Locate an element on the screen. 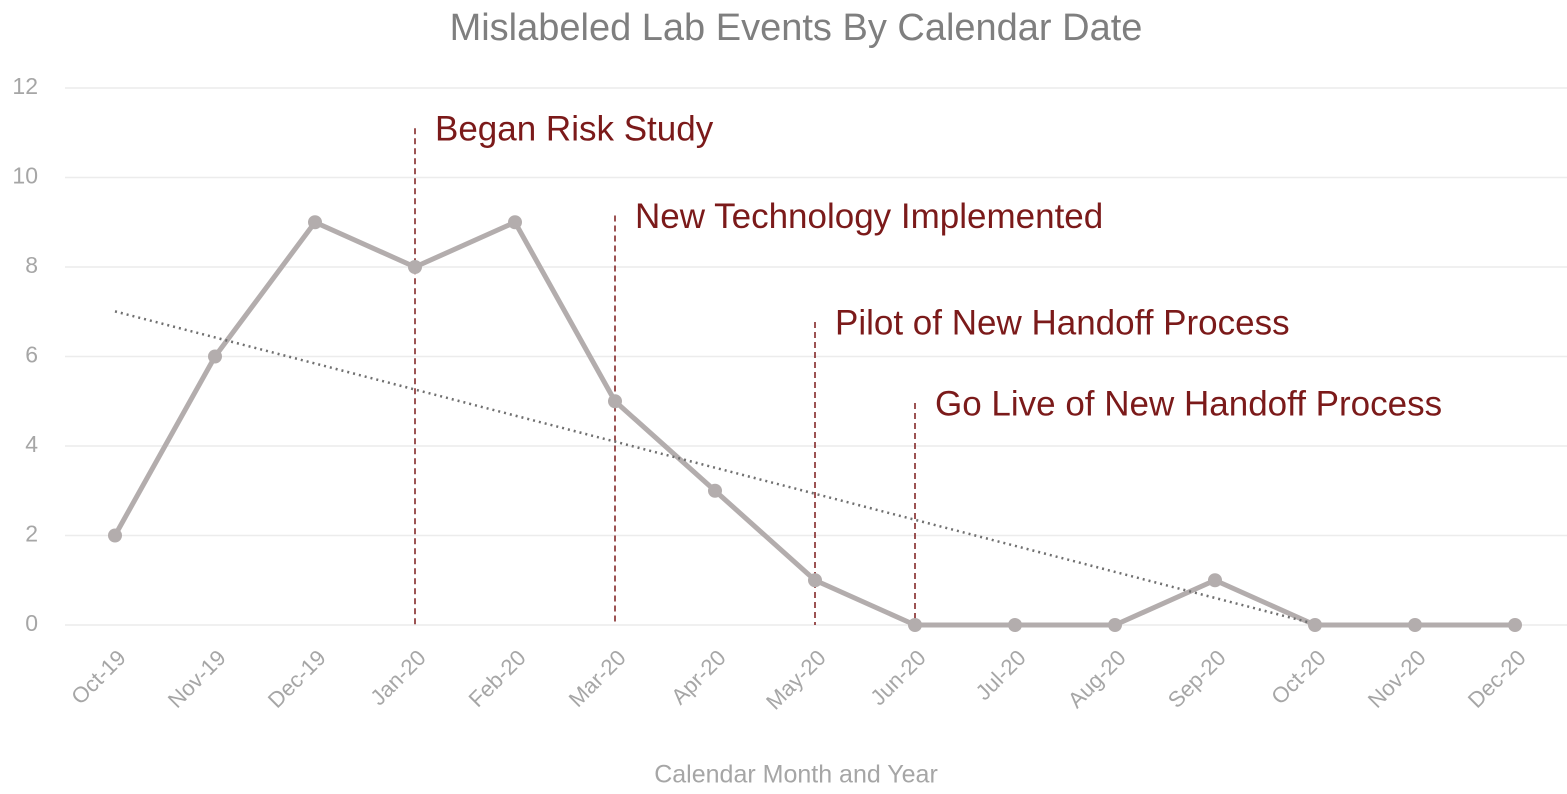 The width and height of the screenshot is (1567, 794). y-tick-label: 10 is located at coordinates (25, 176).